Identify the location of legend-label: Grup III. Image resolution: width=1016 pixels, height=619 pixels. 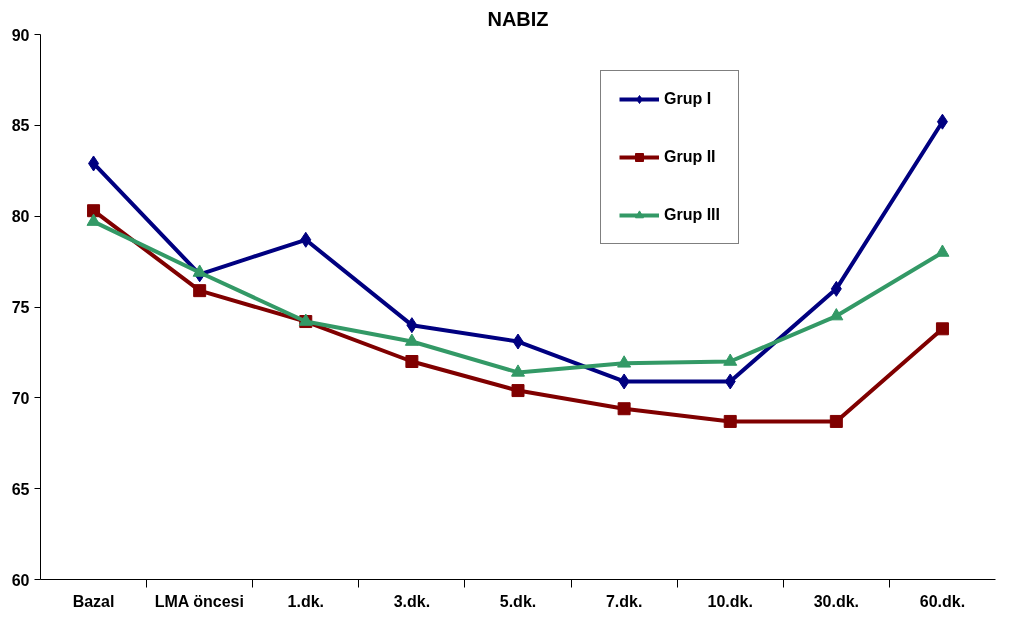
(692, 215).